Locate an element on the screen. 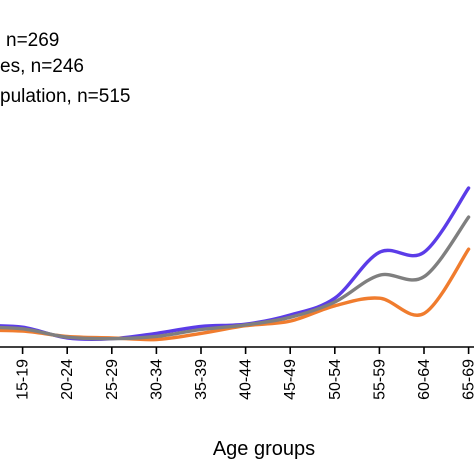 The height and width of the screenshot is (474, 474). legend: n=269 es, n=246 pulation, n=515 is located at coordinates (65, 68).